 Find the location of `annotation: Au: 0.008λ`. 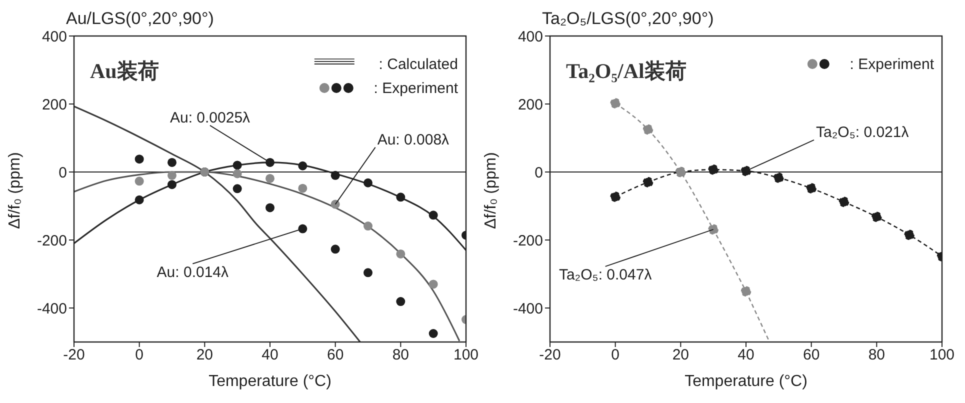

annotation: Au: 0.008λ is located at coordinates (413, 139).